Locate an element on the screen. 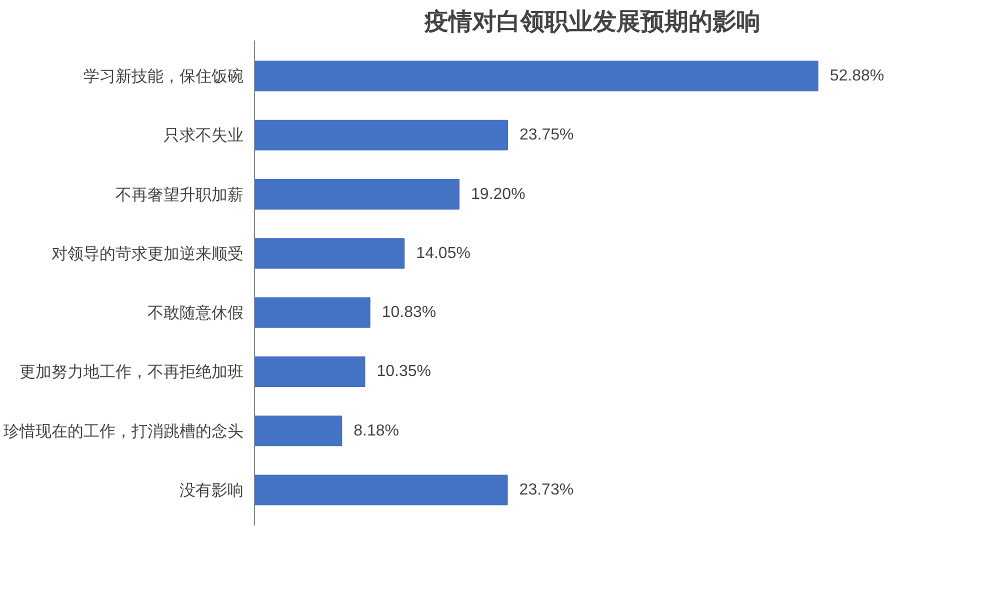 The height and width of the screenshot is (592, 995). data-label: 19.20% is located at coordinates (498, 194).